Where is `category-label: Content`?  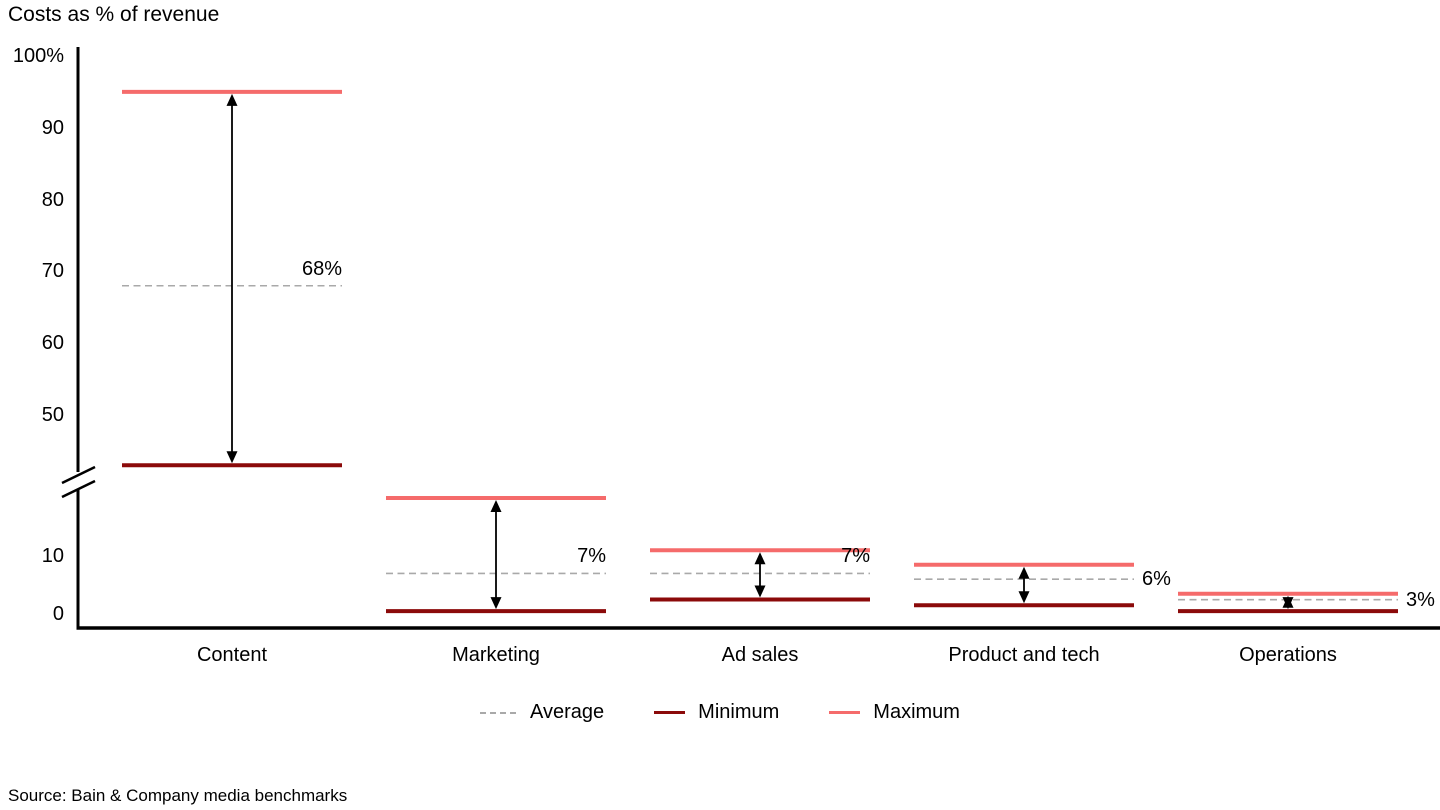
category-label: Content is located at coordinates (232, 655).